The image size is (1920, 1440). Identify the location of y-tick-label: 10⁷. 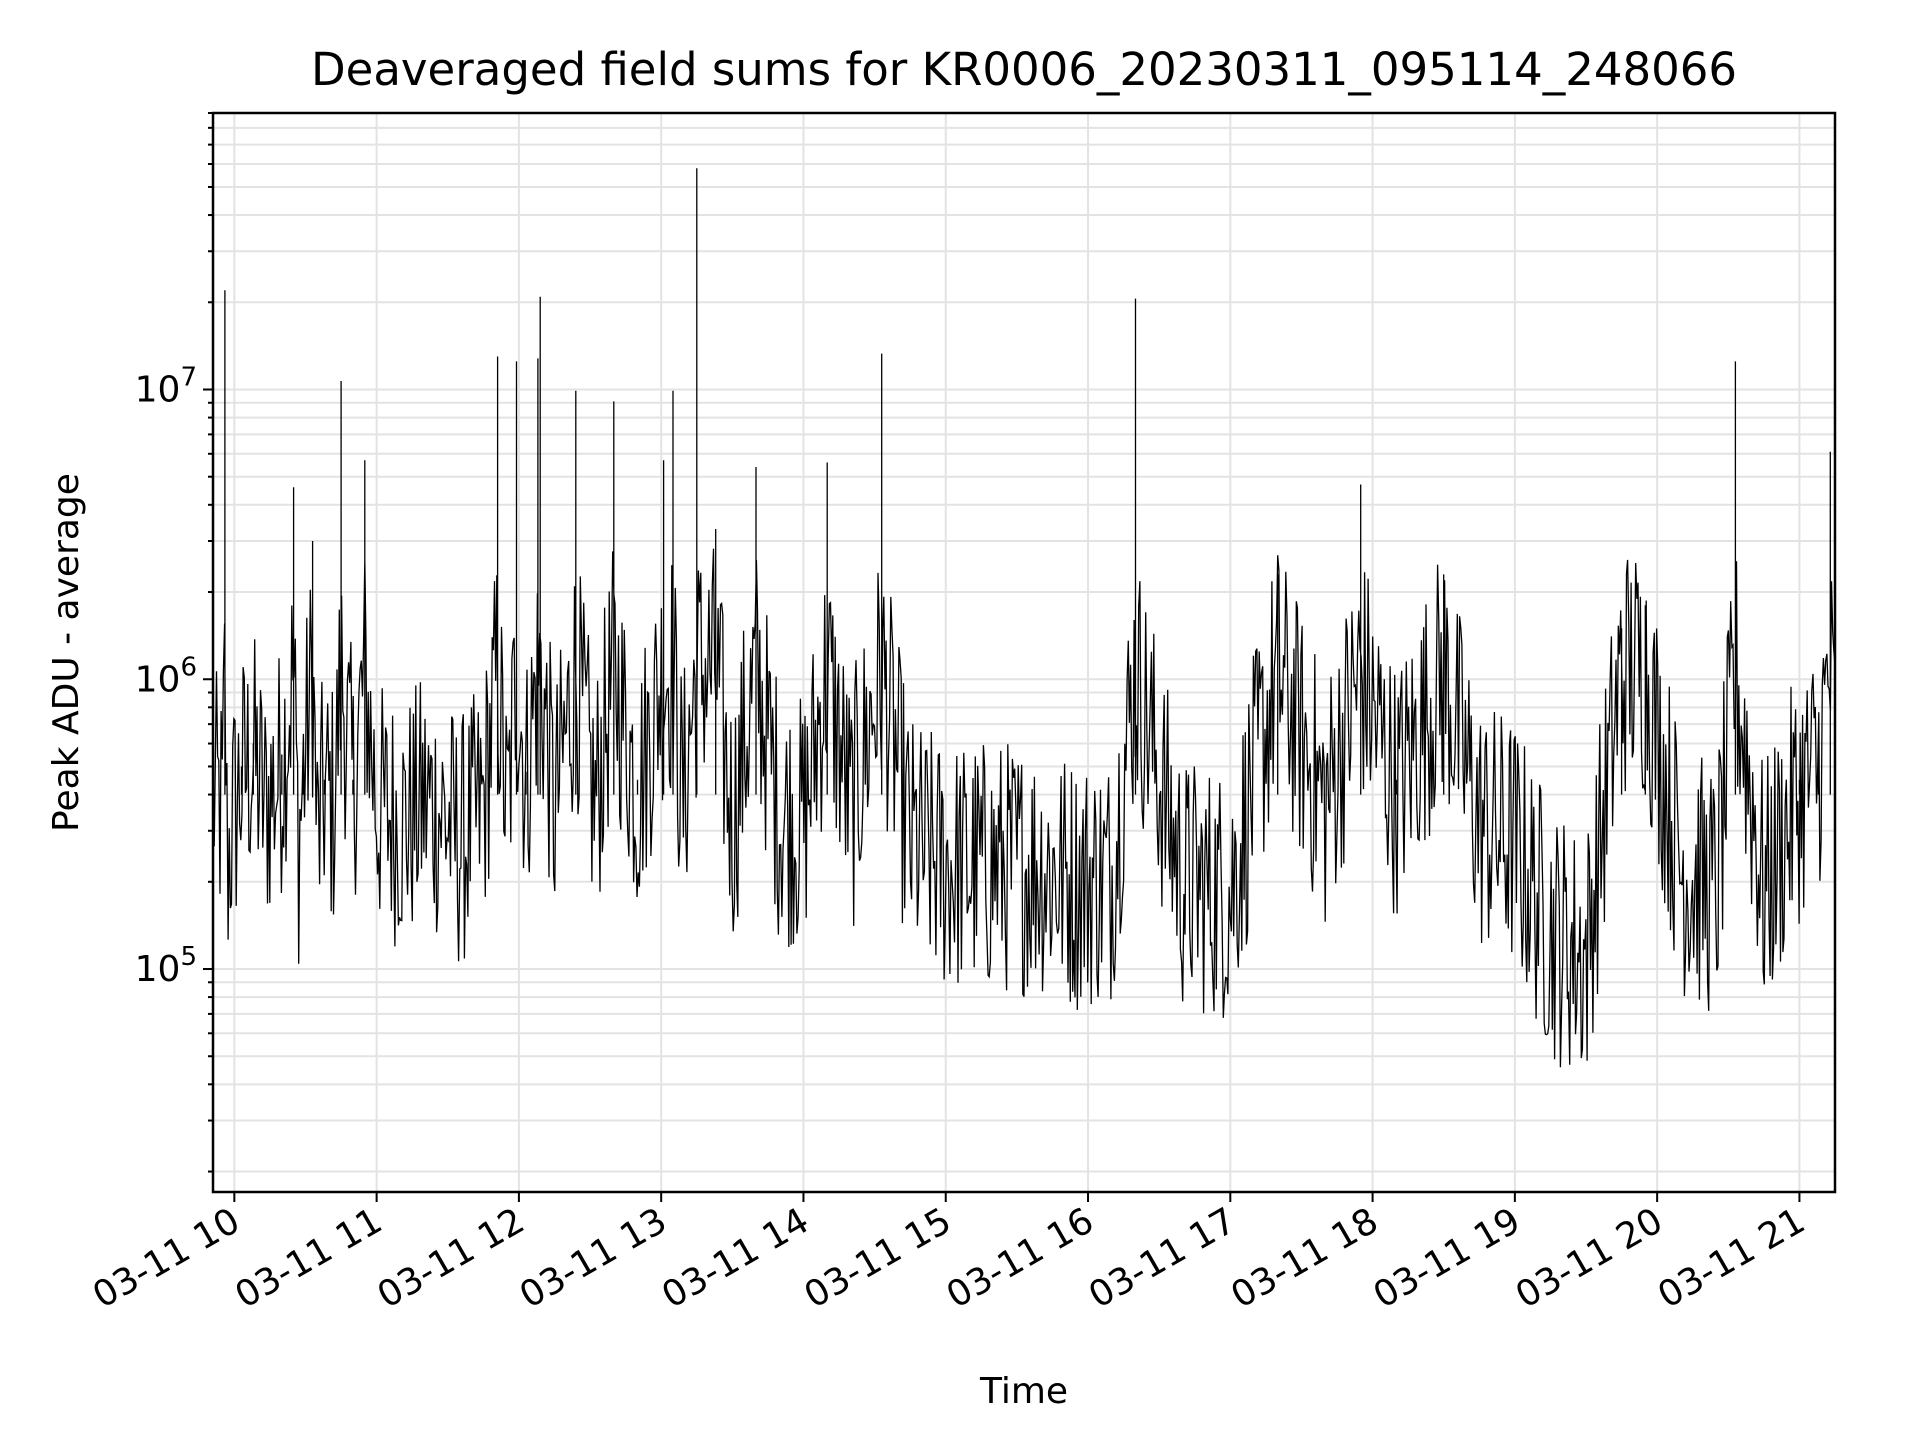
(166, 386).